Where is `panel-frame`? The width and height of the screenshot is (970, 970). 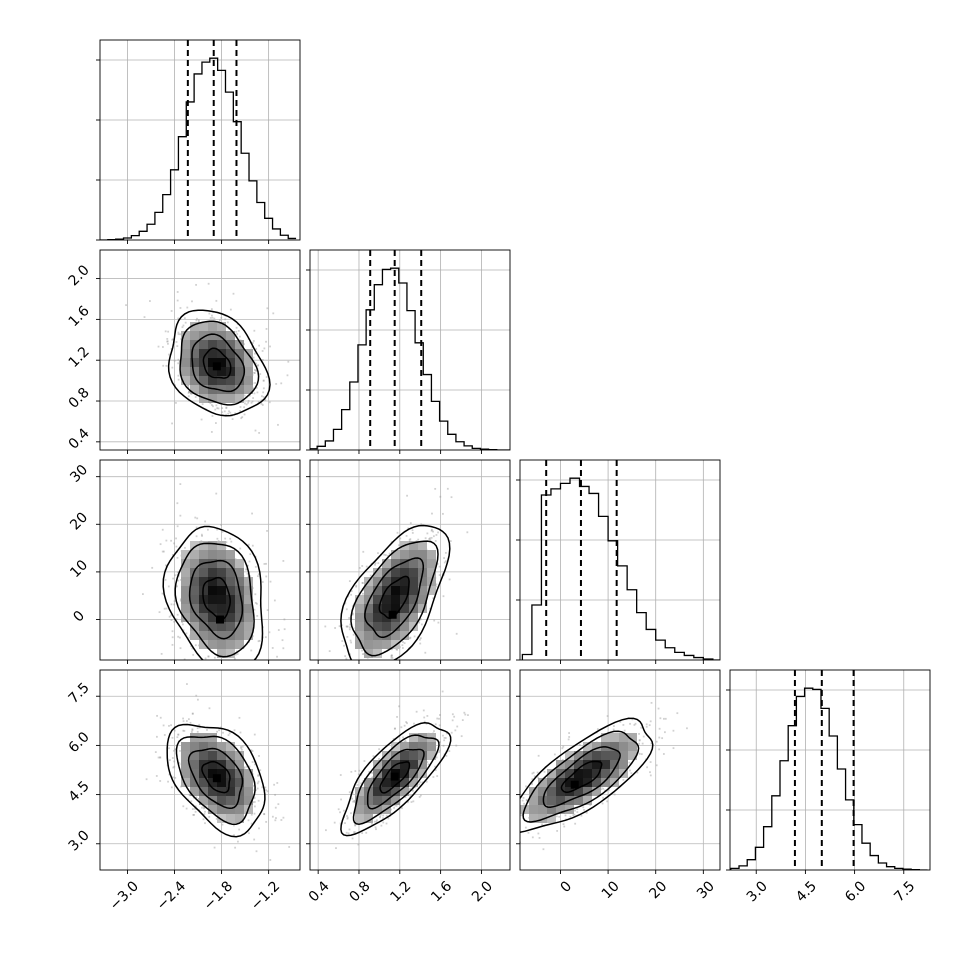 panel-frame is located at coordinates (410, 350).